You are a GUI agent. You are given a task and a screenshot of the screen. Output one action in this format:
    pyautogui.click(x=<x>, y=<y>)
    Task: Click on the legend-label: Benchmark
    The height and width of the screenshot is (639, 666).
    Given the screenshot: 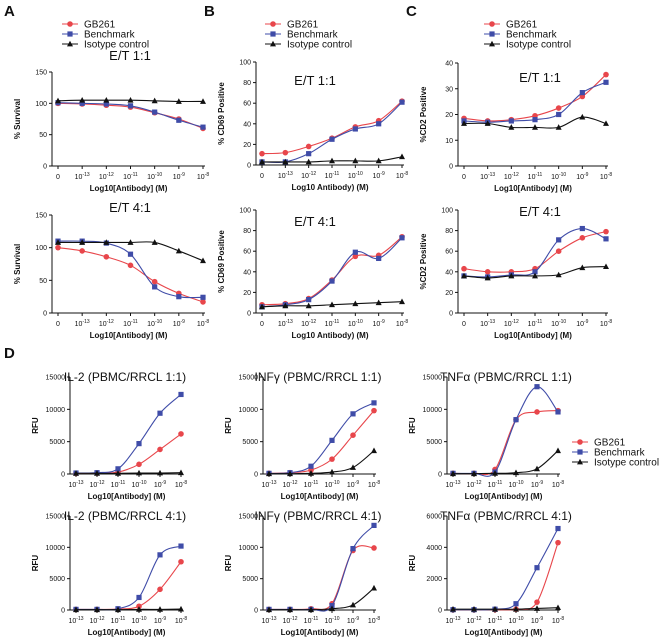 What is the action you would take?
    pyautogui.click(x=620, y=453)
    